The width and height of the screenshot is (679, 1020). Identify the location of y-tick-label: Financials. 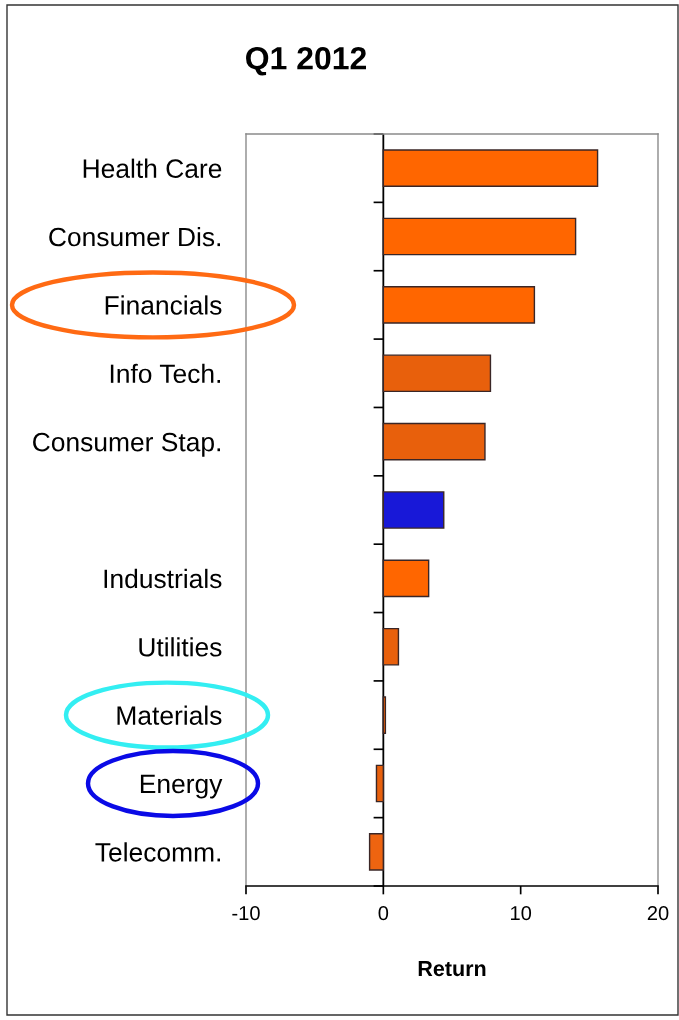
(163, 305).